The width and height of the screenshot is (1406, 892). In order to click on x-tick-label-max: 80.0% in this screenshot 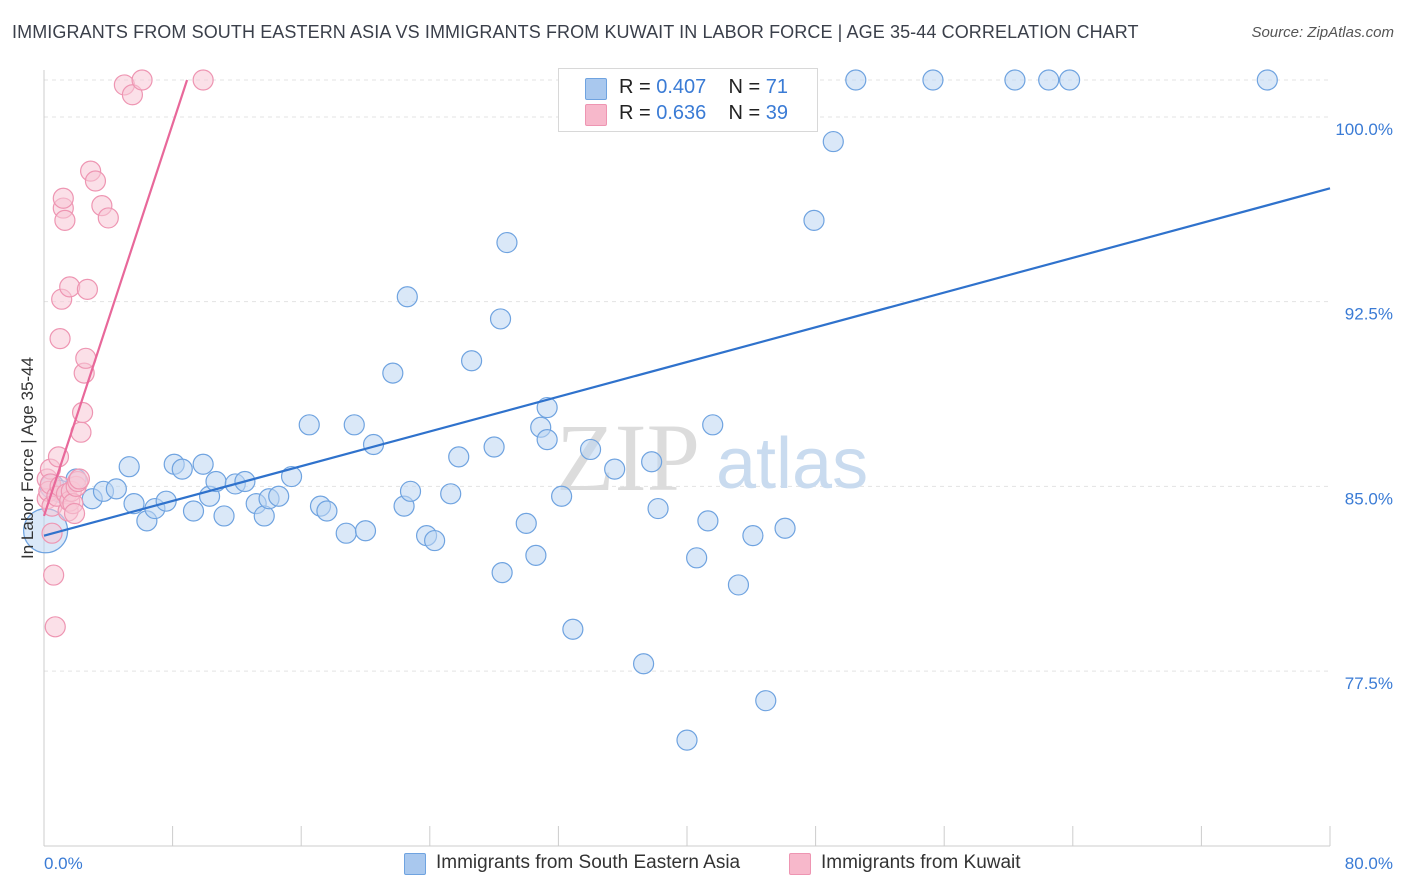, I will do `click(1369, 863)`.